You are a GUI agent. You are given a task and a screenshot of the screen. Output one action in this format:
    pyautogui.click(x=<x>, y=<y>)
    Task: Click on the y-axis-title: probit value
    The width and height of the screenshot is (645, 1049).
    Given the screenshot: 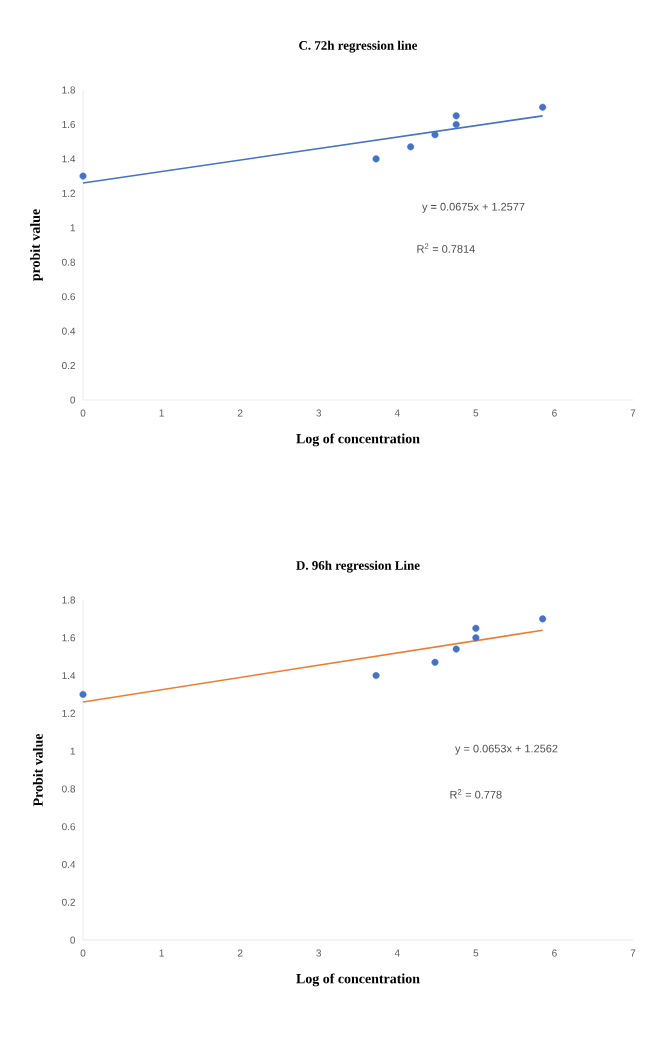 What is the action you would take?
    pyautogui.click(x=36, y=245)
    